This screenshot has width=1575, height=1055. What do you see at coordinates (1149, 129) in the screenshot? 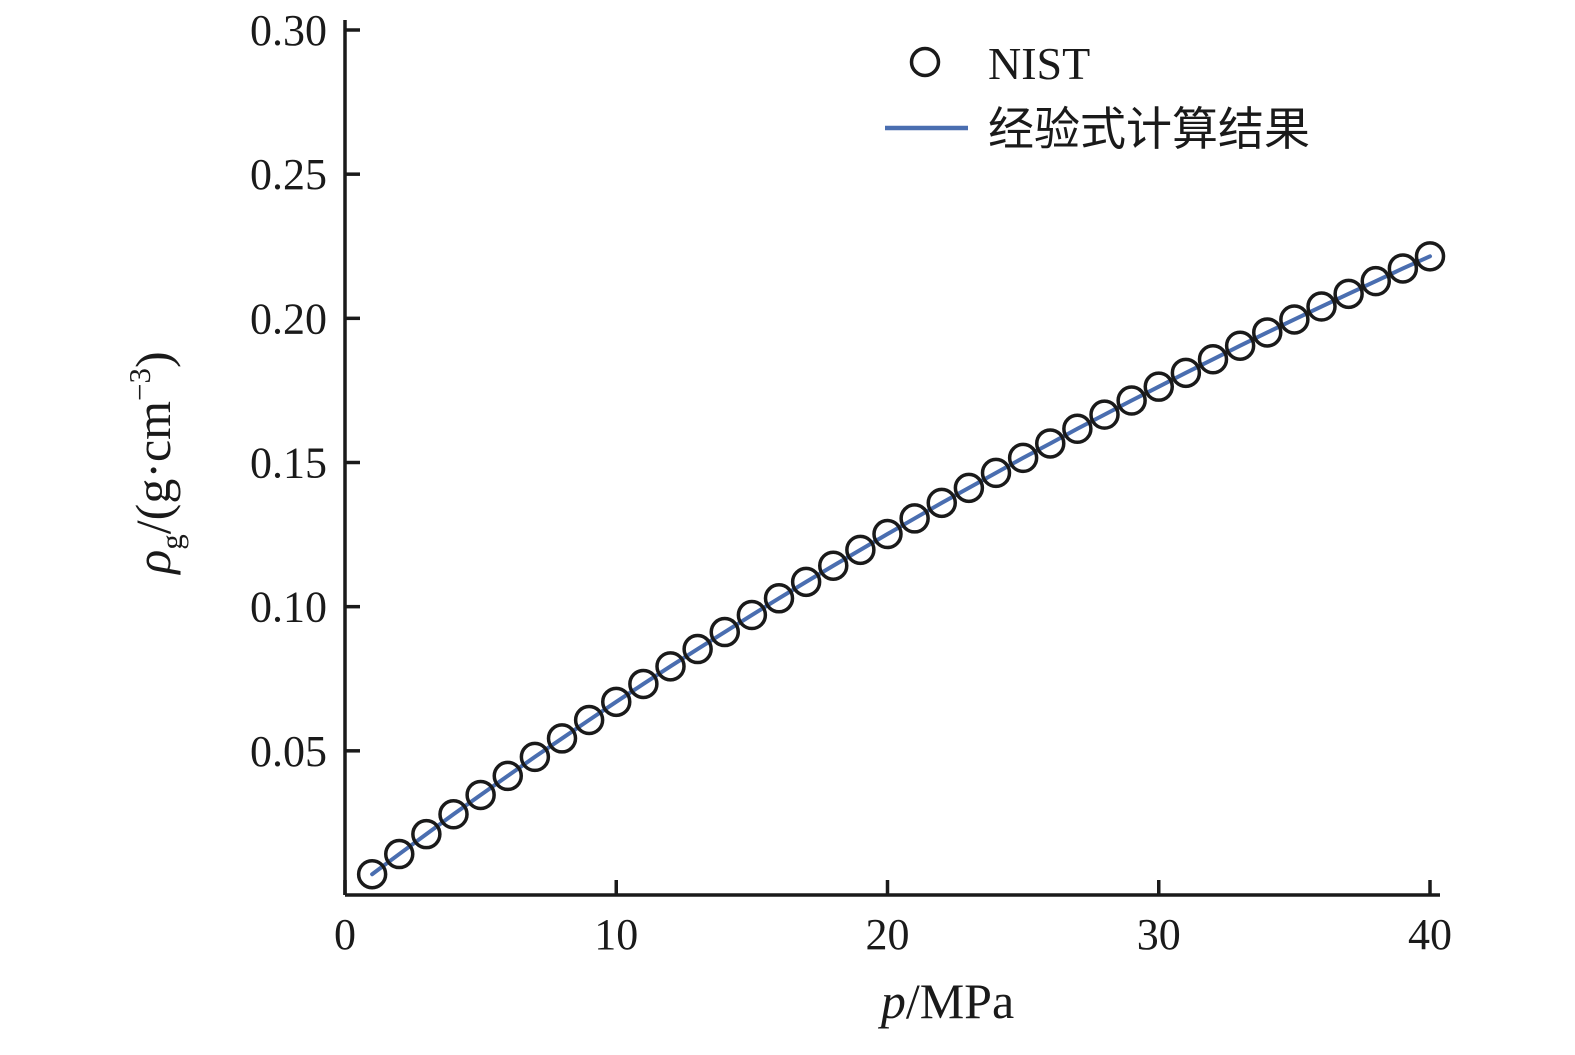
I see `legend-label-empirical: 经验式计算结果` at bounding box center [1149, 129].